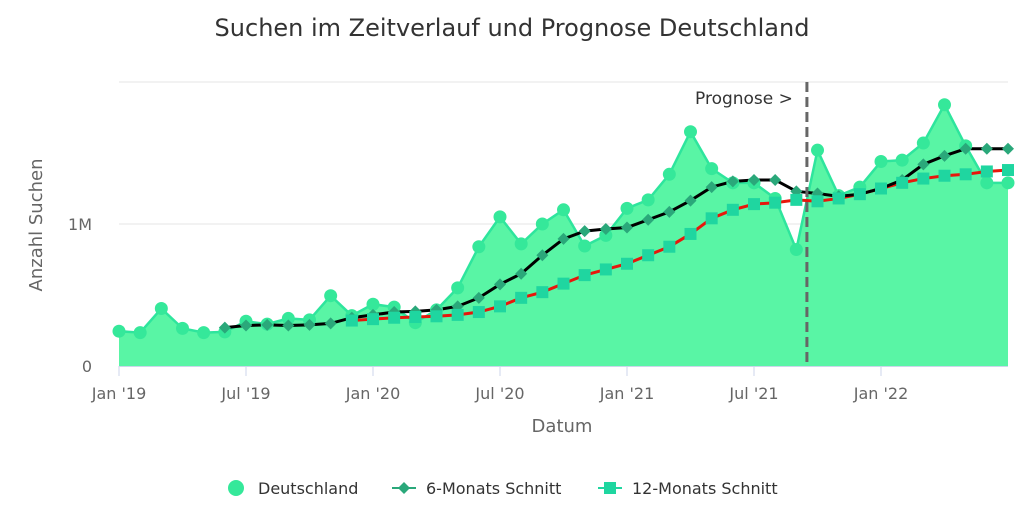  Describe the element at coordinates (688, 488) in the screenshot. I see `legend-item: 12-Monats Schnitt` at that location.